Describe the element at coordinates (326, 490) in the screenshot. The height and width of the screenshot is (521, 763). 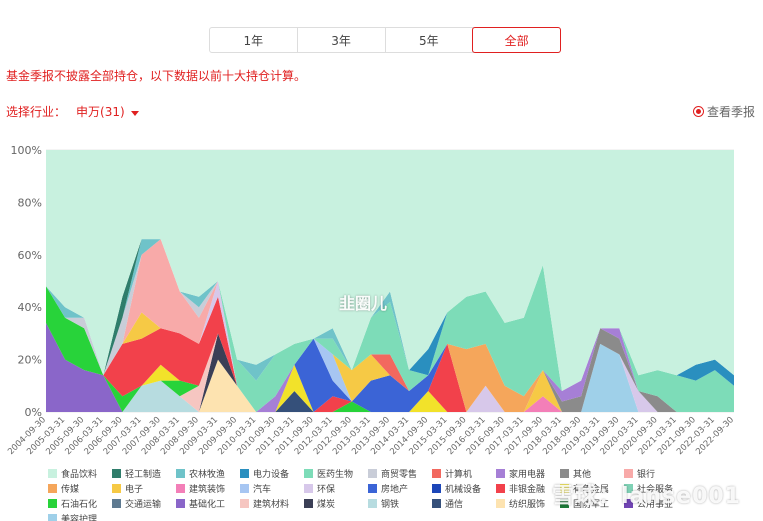
I see `legend-label: 环保` at that location.